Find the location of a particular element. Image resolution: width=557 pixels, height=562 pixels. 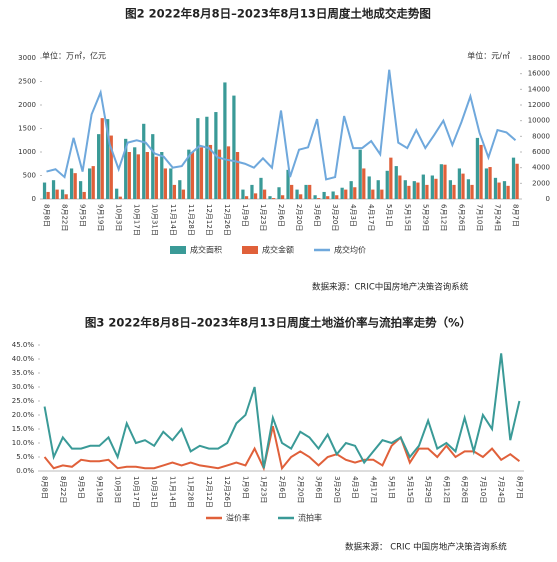

y-tick-label: 25.0% is located at coordinates (23, 401).